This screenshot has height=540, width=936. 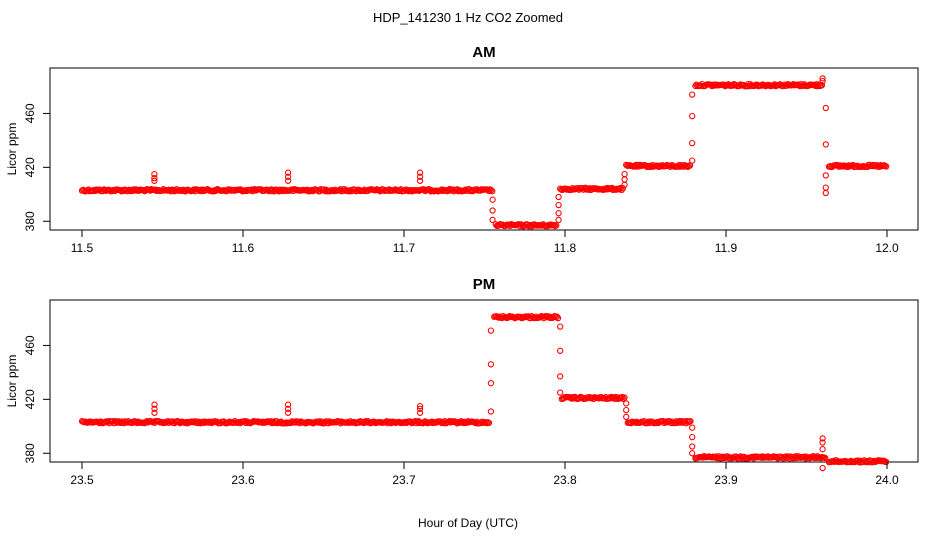 I want to click on x-tick-label: 23.6, so click(x=243, y=480).